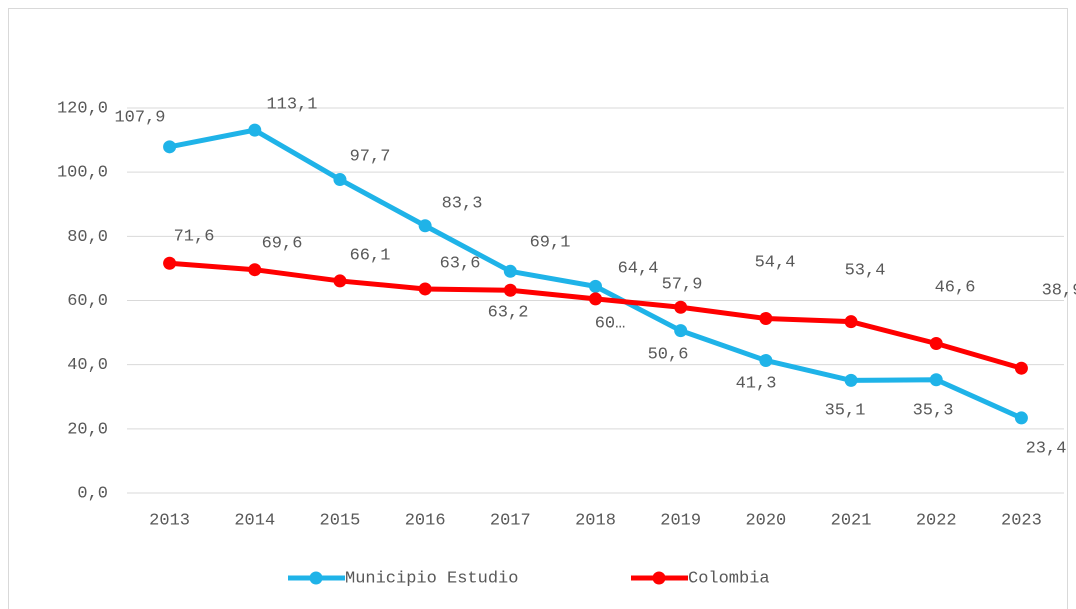 The height and width of the screenshot is (609, 1076). I want to click on data-label: 71,6, so click(194, 236).